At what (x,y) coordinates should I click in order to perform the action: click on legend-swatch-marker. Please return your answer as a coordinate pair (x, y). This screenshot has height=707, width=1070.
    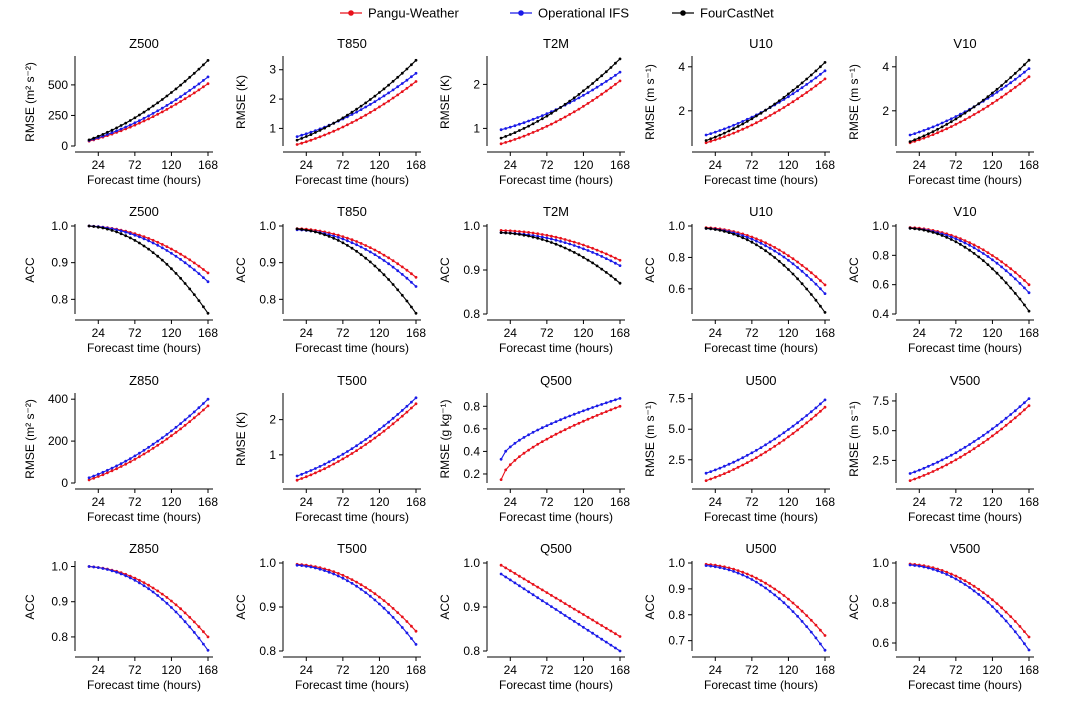
    Looking at the image, I should click on (683, 13).